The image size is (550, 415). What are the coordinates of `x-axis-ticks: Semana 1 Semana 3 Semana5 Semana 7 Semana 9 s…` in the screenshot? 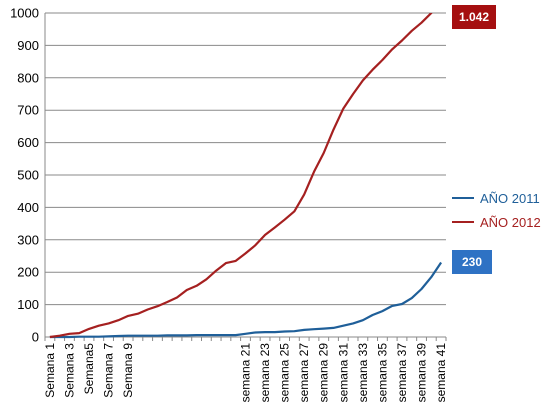 It's located at (245, 373).